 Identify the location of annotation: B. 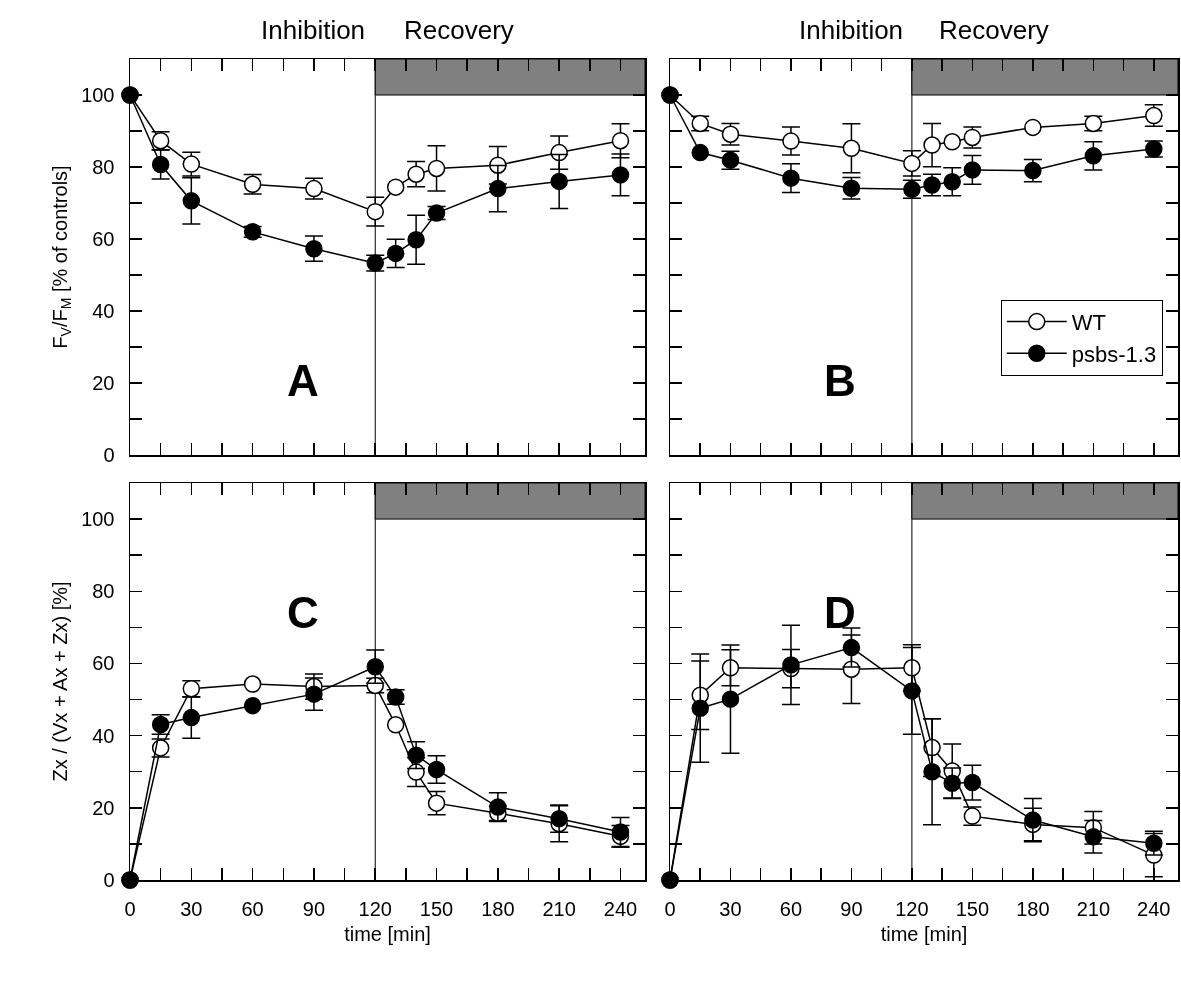
(840, 380).